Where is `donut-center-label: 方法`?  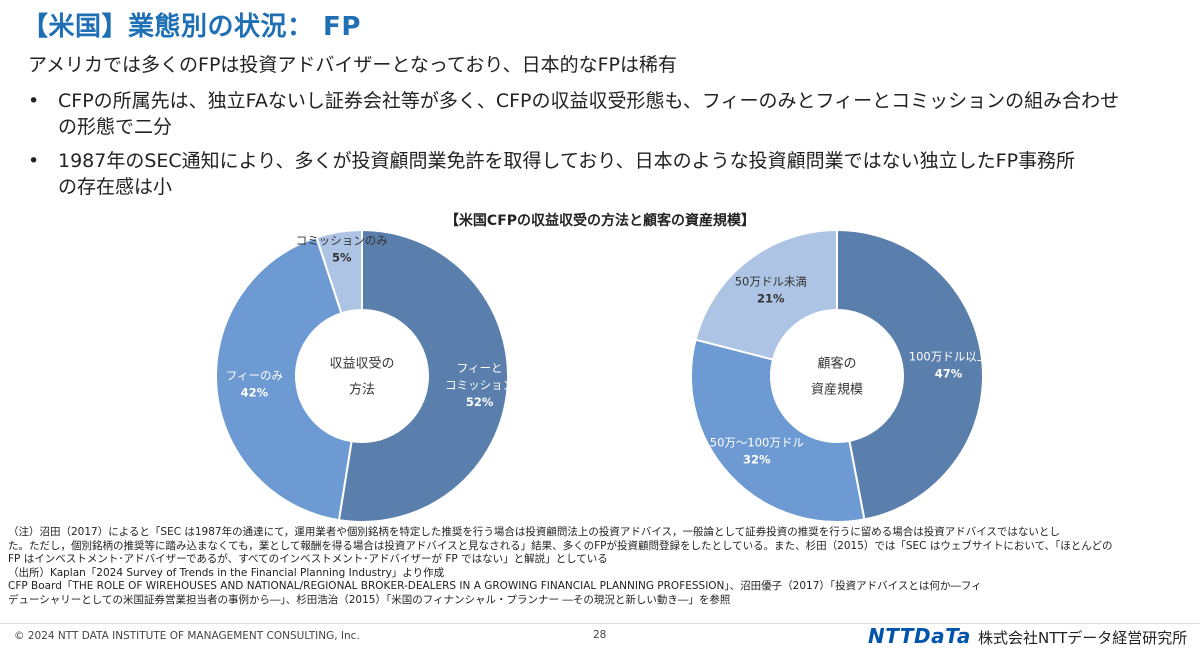
donut-center-label: 方法 is located at coordinates (362, 390).